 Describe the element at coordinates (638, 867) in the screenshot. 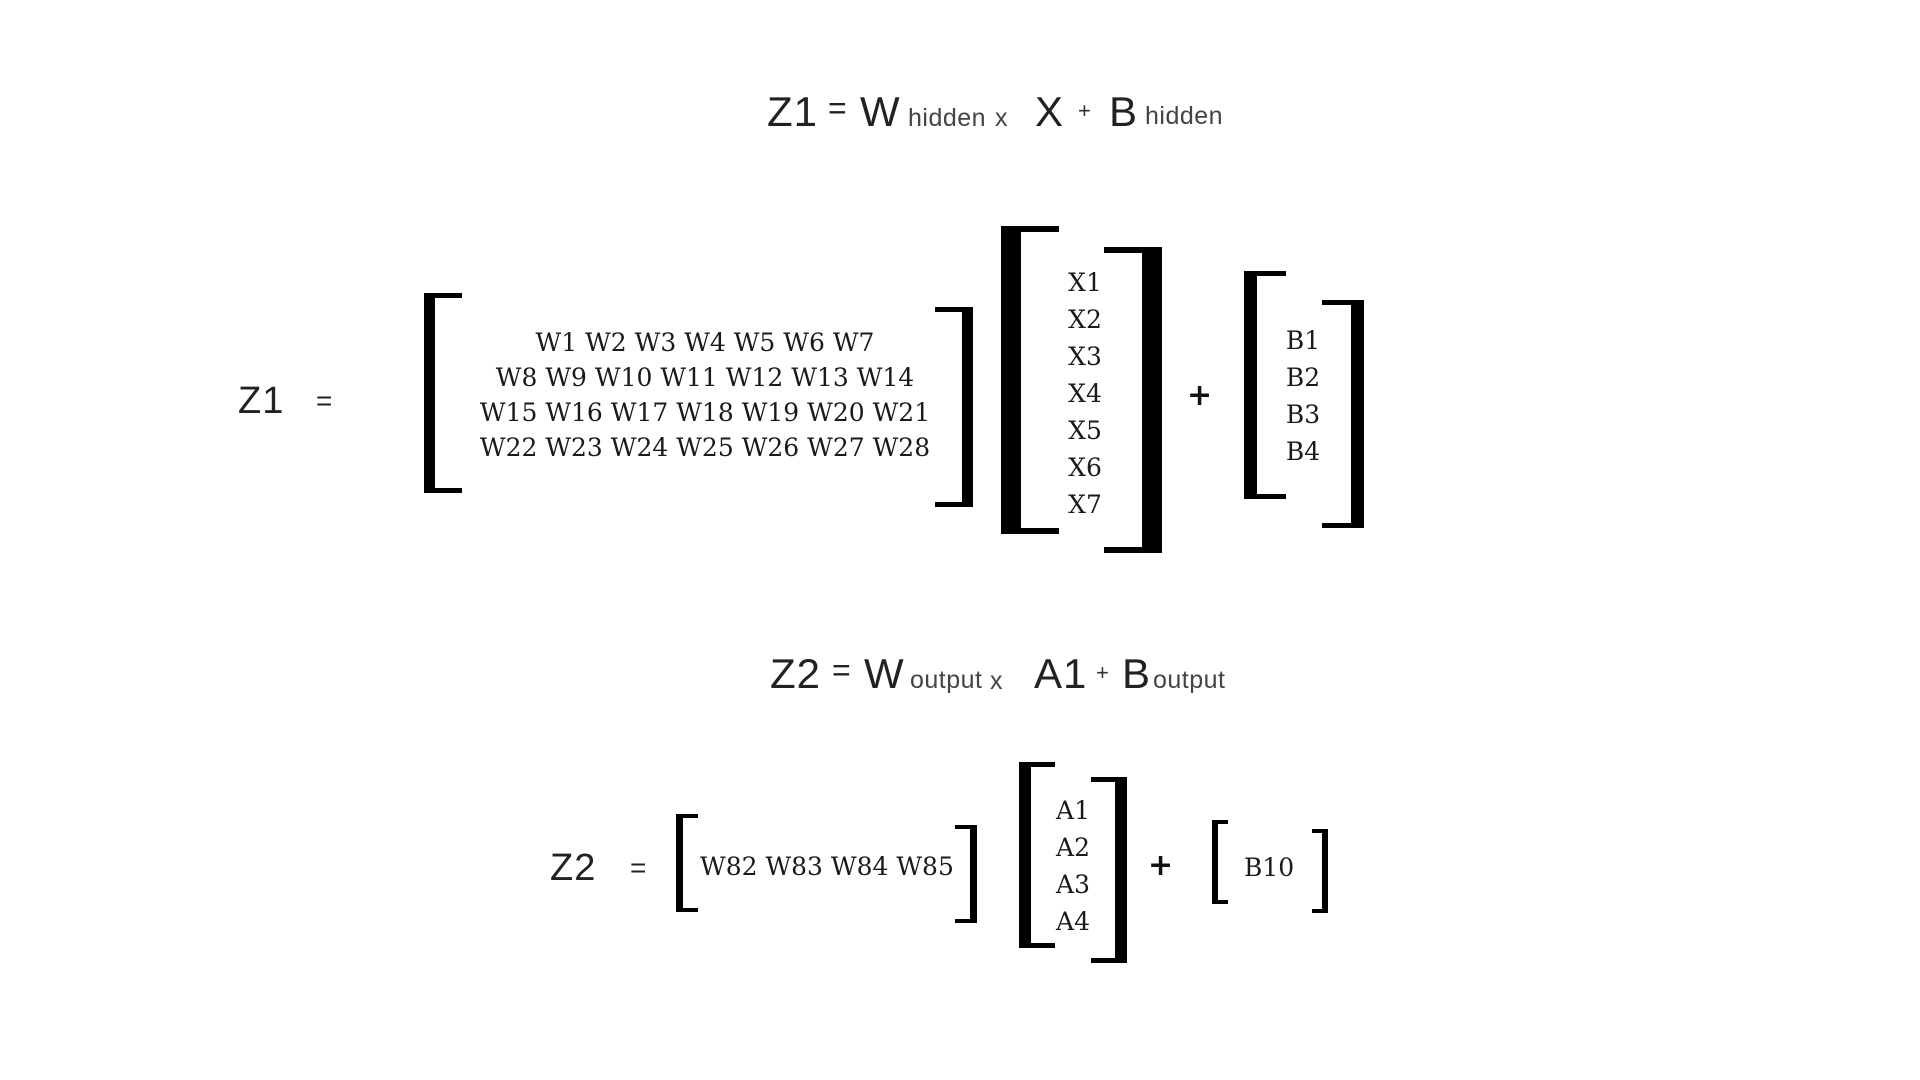

I see `eq2-equals: =` at that location.